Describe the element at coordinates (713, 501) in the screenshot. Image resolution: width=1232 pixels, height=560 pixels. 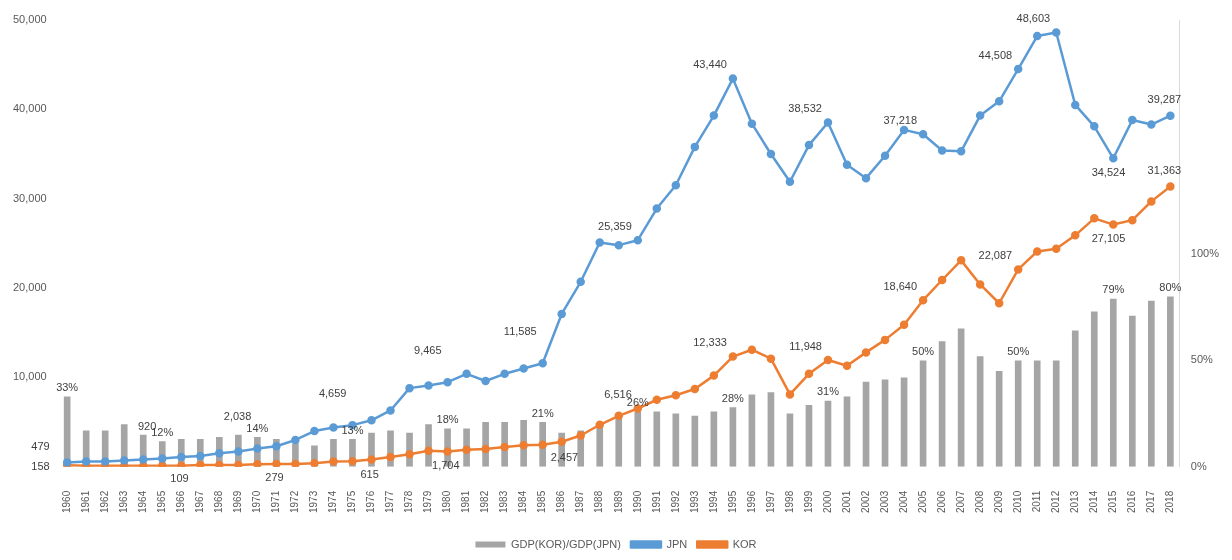
I see `x-tick-label: 1994` at that location.